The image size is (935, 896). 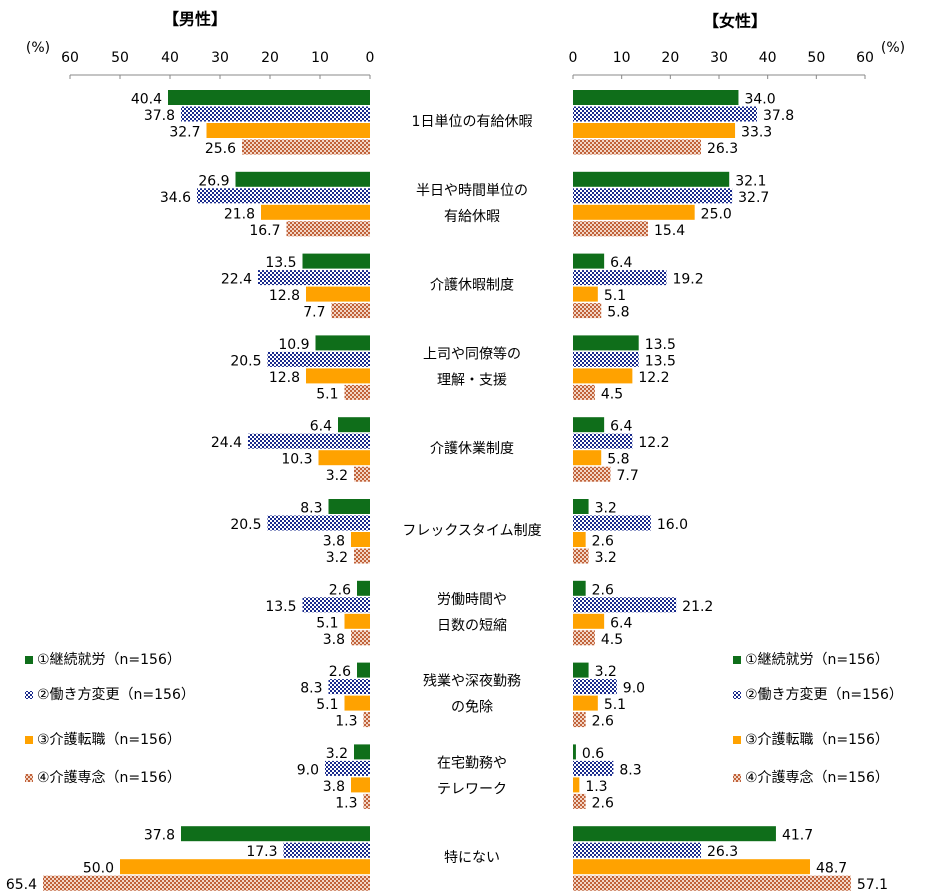 What do you see at coordinates (170, 58) in the screenshot?
I see `x-tick-label: 40` at bounding box center [170, 58].